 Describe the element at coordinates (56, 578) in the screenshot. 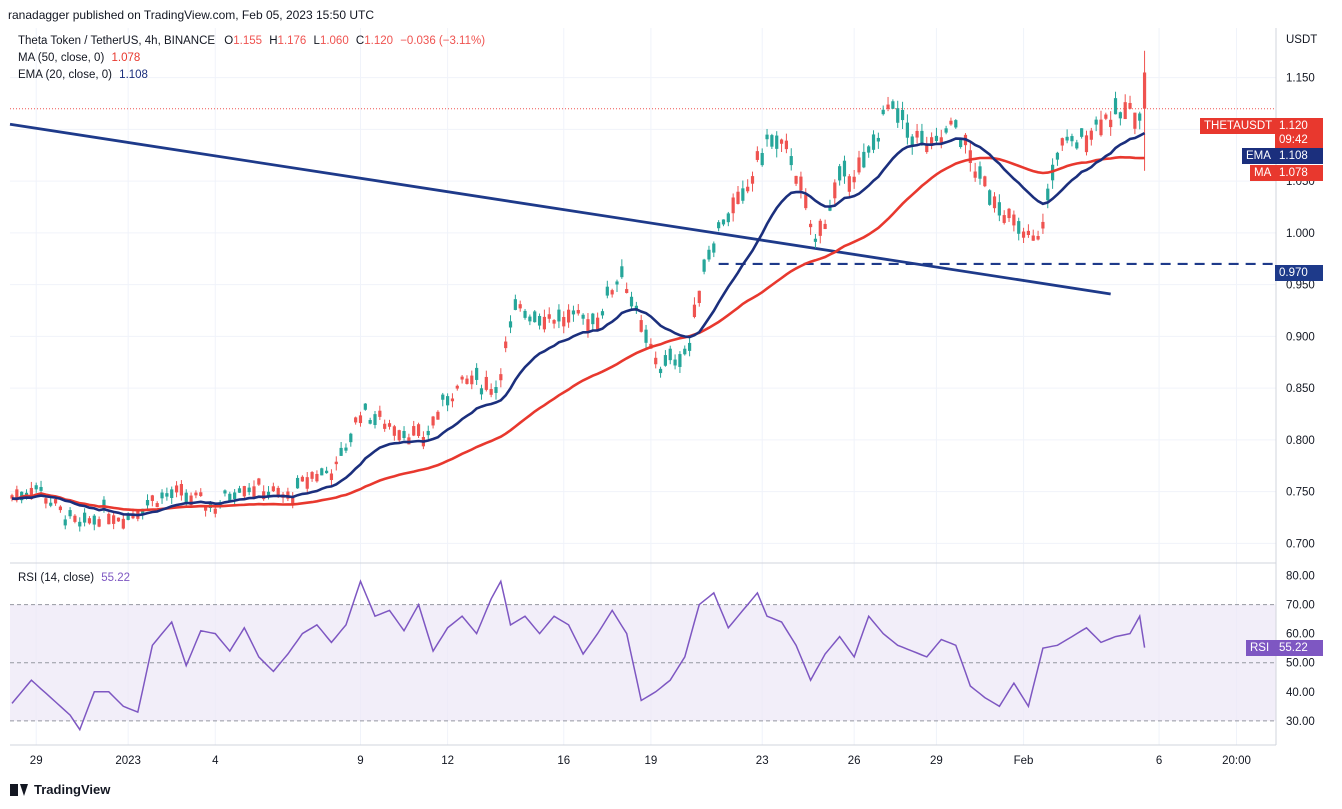

I see `rsi-legend-label: RSI (14, close)` at that location.